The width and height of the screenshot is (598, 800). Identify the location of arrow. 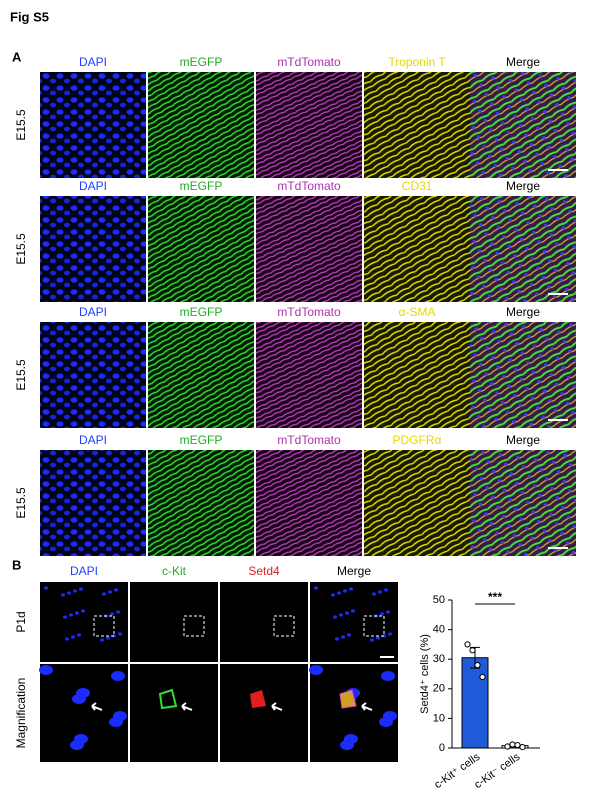
(97, 706).